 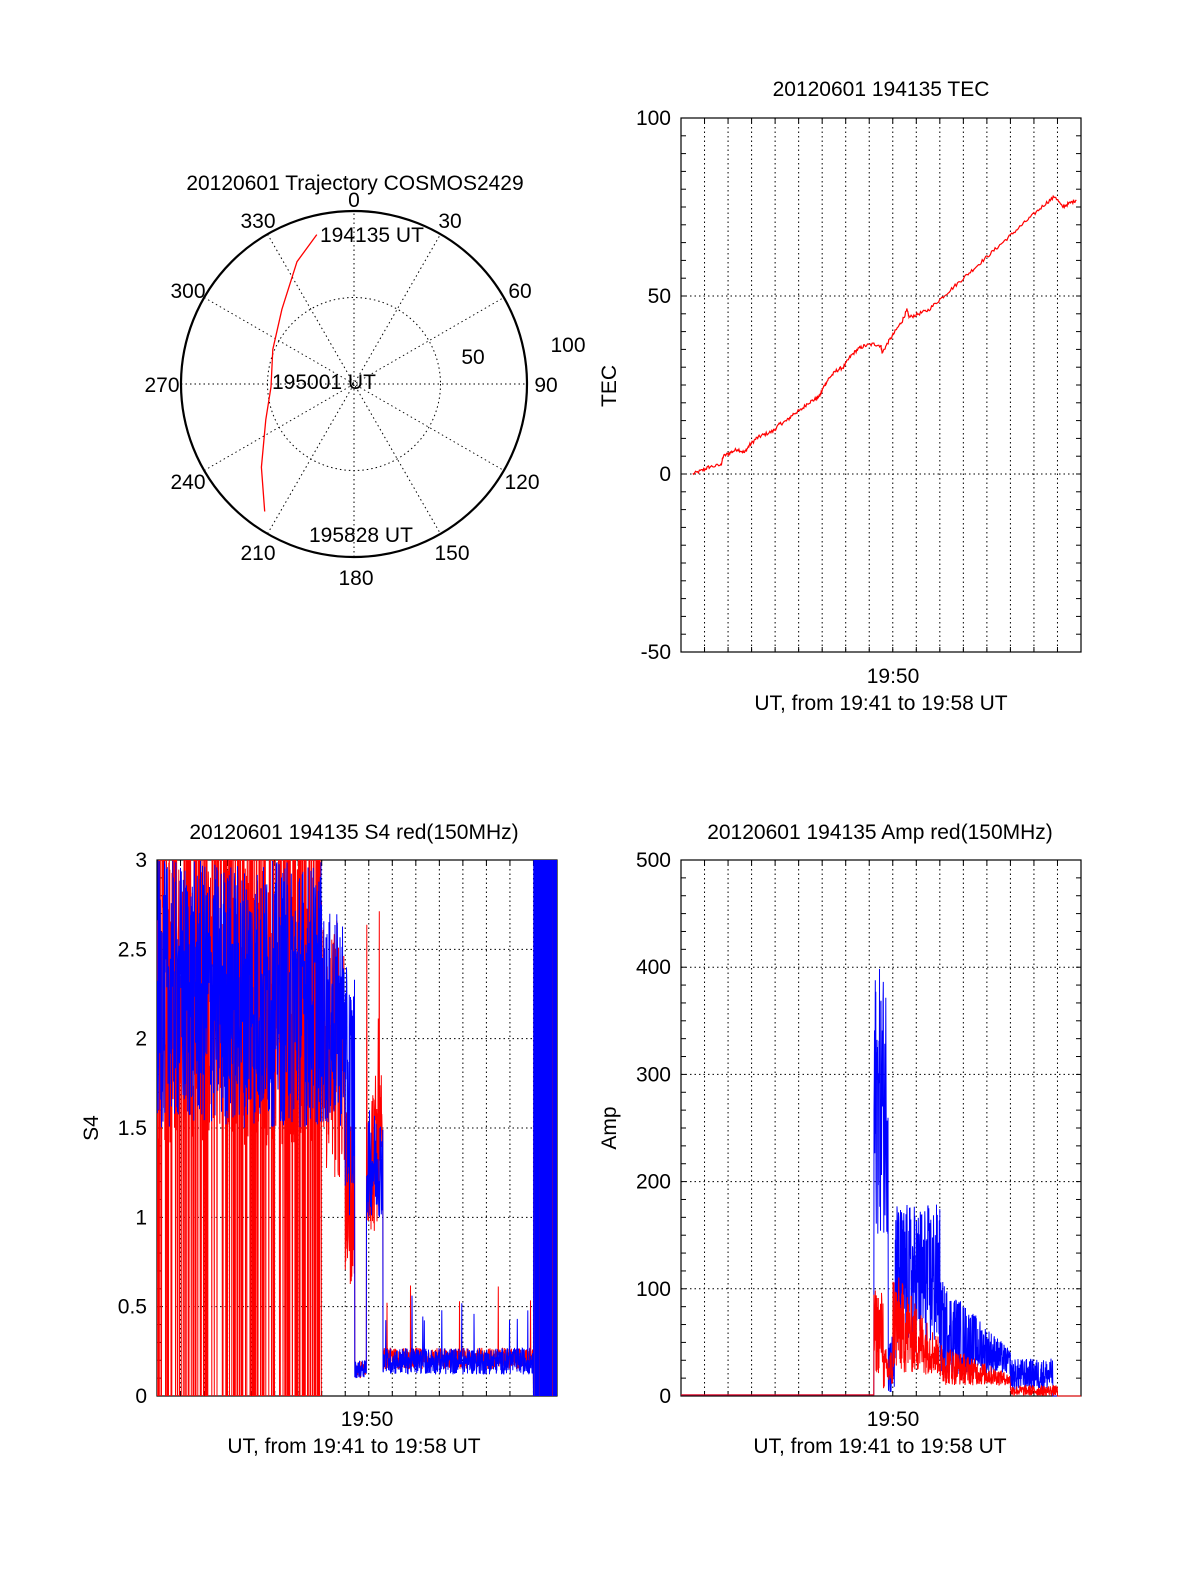 What do you see at coordinates (372, 235) in the screenshot?
I see `polar-annotation-0: 194135 UT` at bounding box center [372, 235].